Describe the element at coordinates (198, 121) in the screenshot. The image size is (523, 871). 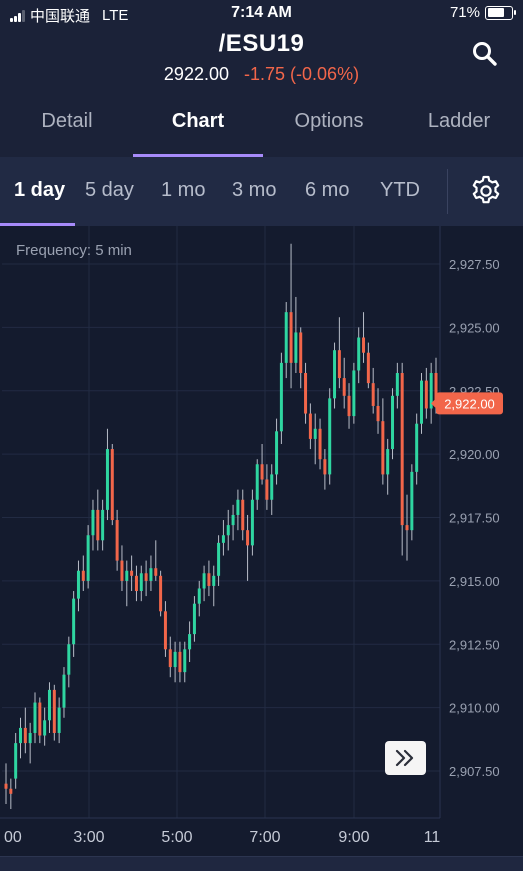
I see `tab-chart: Chart` at that location.